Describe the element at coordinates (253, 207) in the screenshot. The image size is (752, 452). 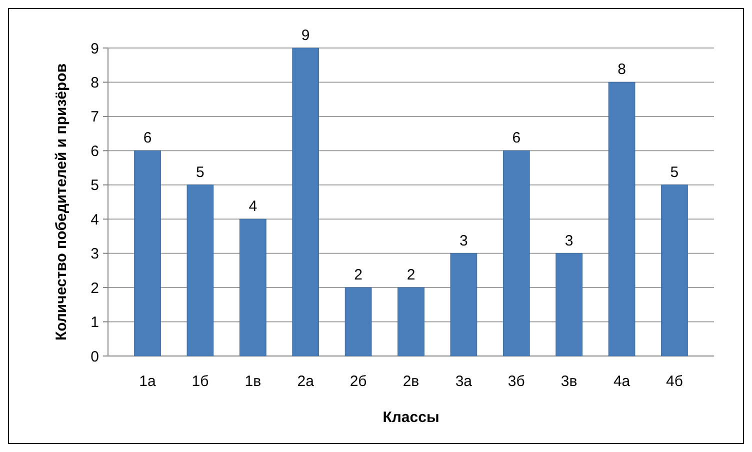
I see `data-label: 4` at that location.